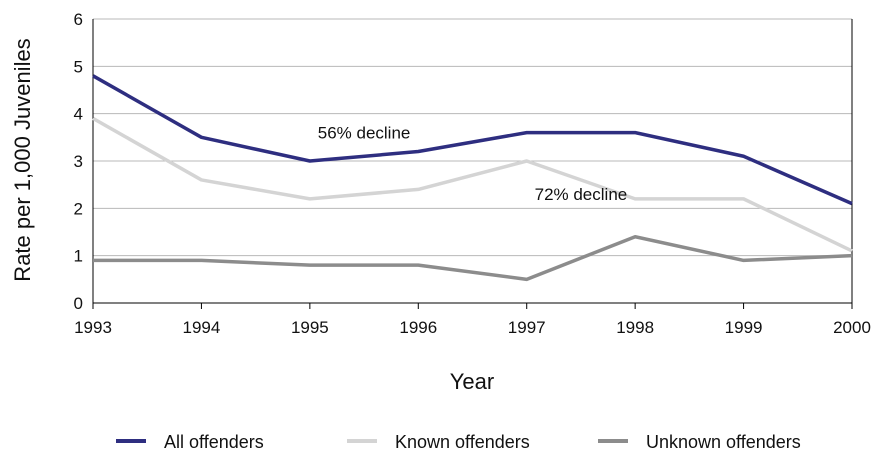  Describe the element at coordinates (852, 327) in the screenshot. I see `x-tick-label: 2000` at that location.